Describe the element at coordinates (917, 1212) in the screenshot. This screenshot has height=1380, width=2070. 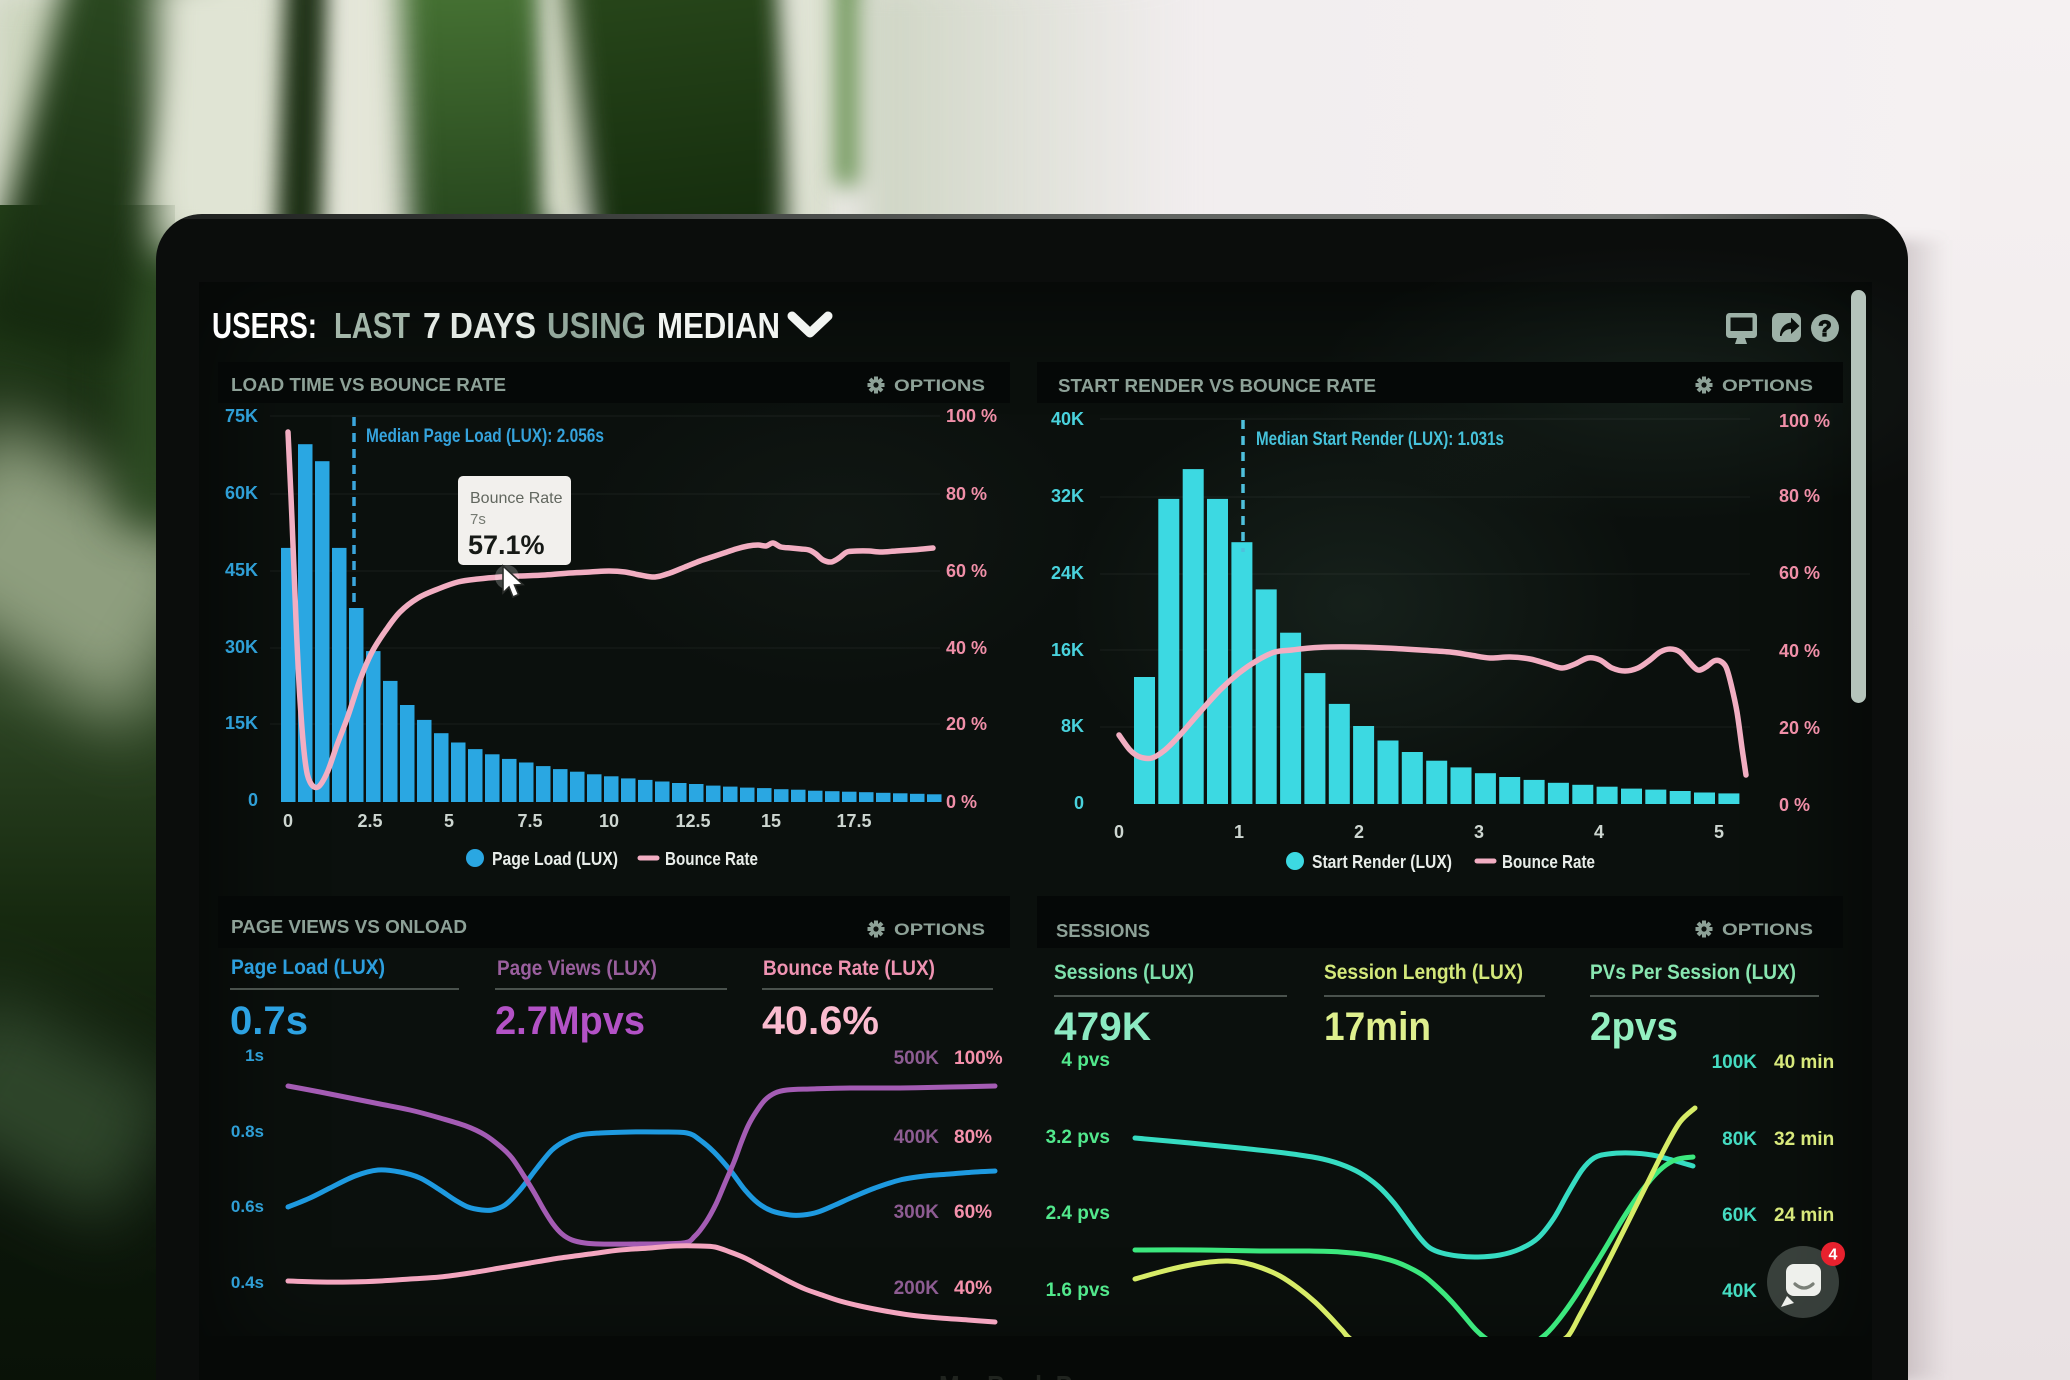
I see `svg-text: 300K` at that location.